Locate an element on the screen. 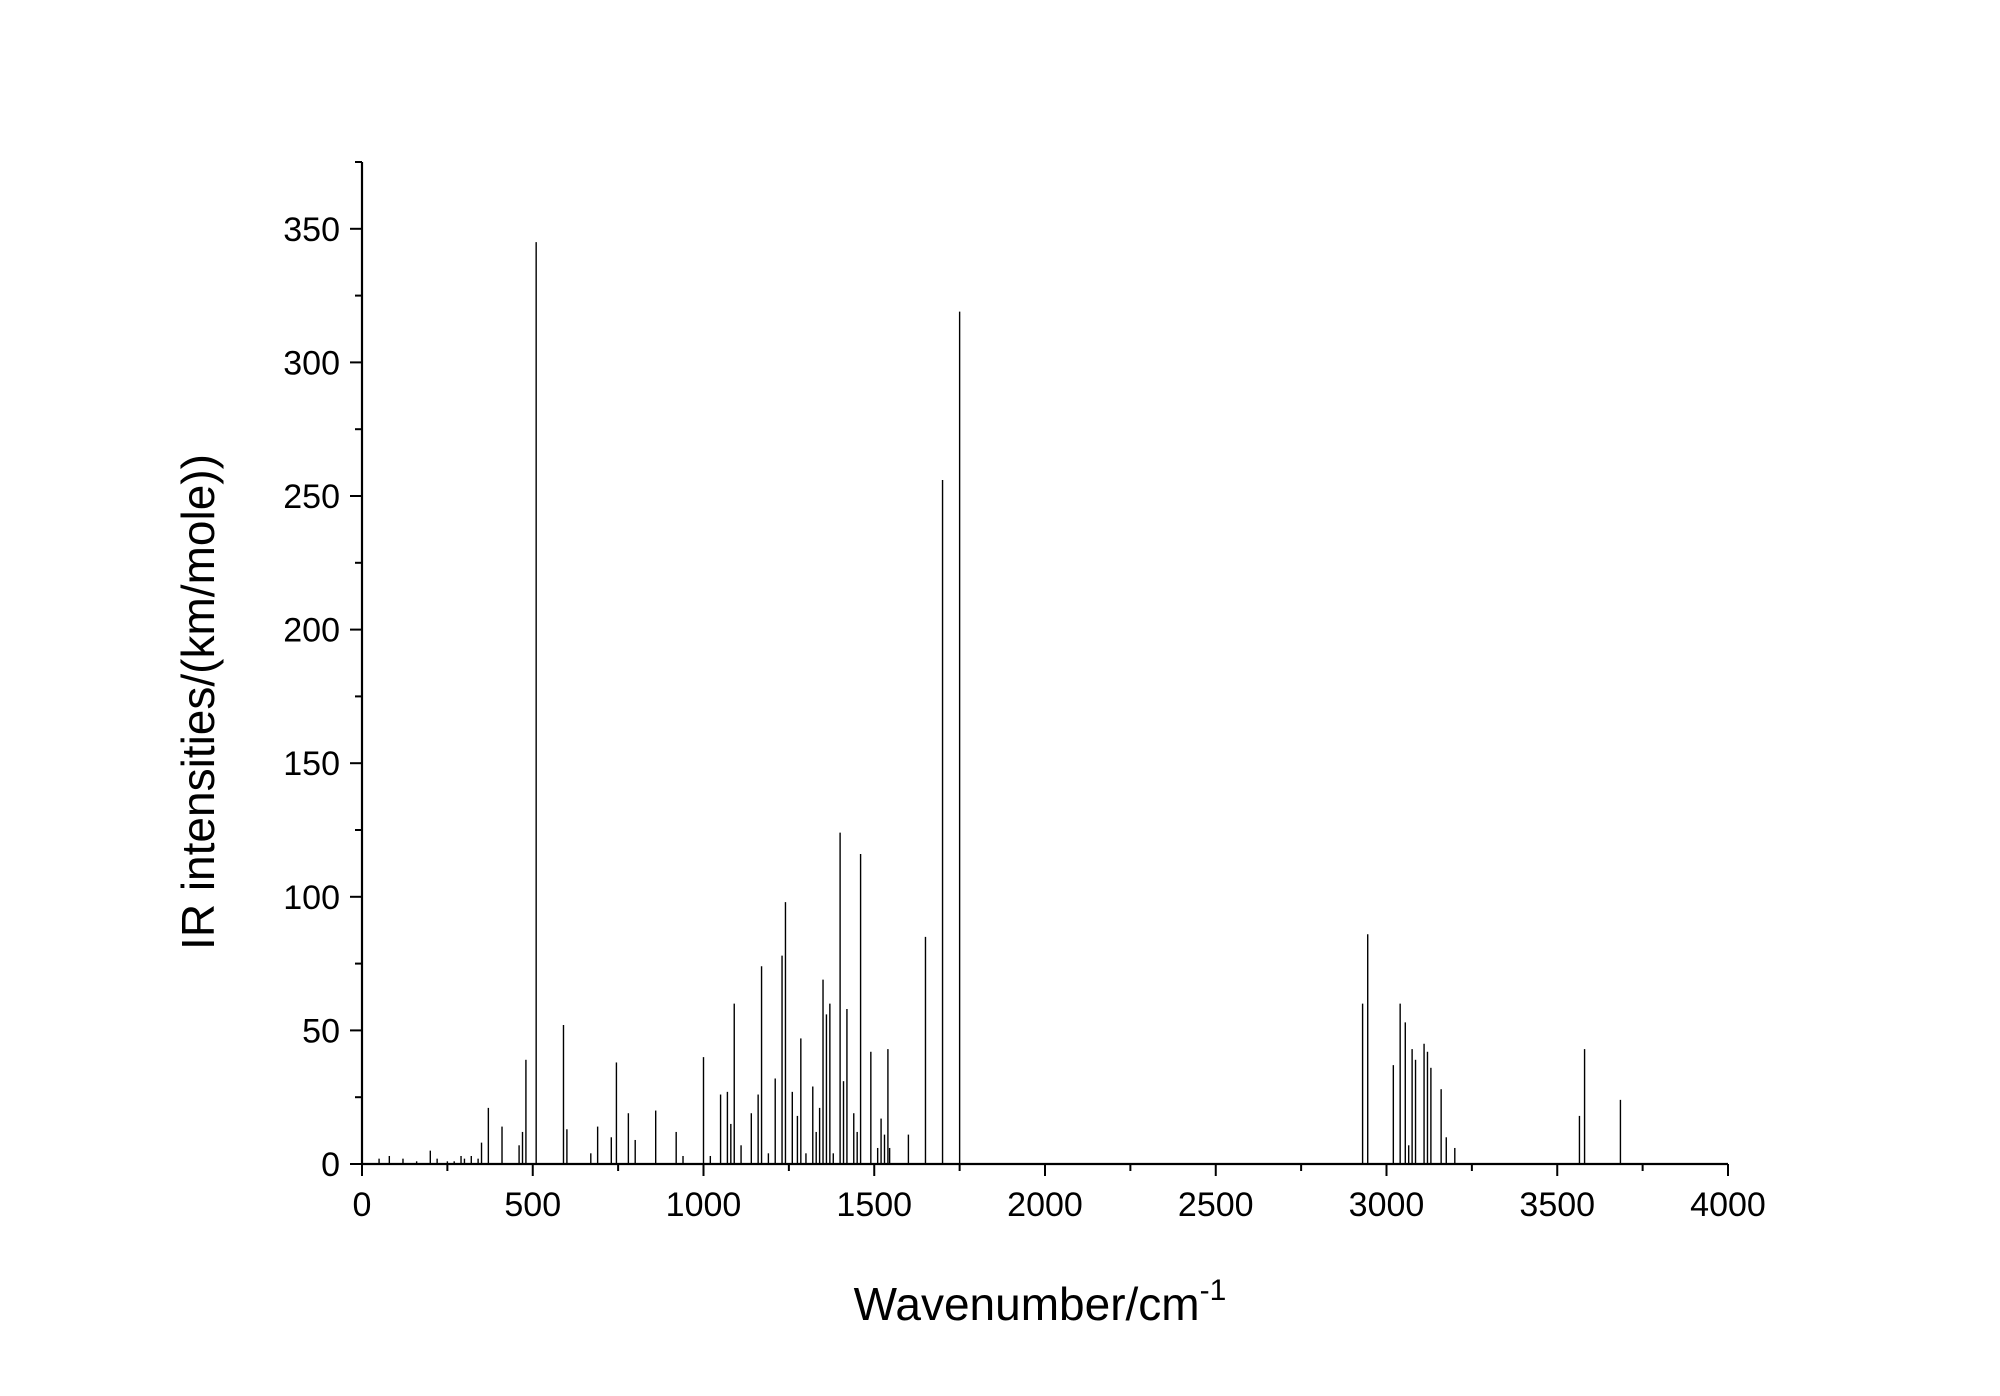 The height and width of the screenshot is (1396, 2000). y-tick-label: 150 is located at coordinates (311, 764).